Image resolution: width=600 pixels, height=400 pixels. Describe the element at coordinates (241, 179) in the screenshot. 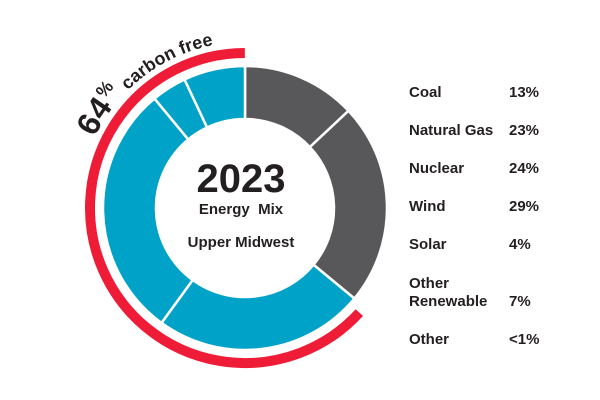

I see `center-year: 2023` at that location.